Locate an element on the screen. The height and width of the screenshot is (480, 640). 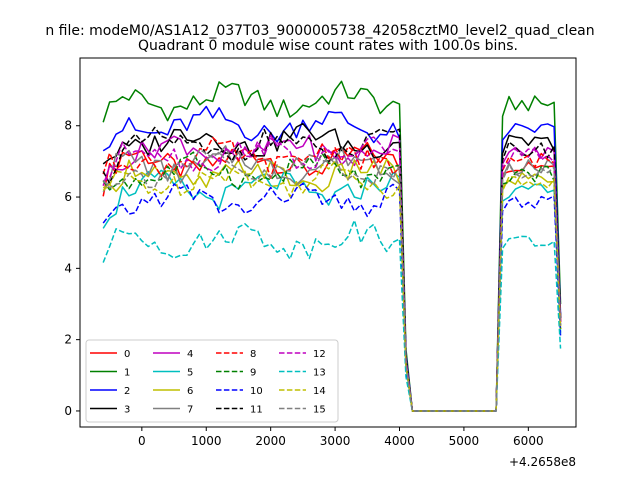
legend-label-11: 11 is located at coordinates (256, 410).